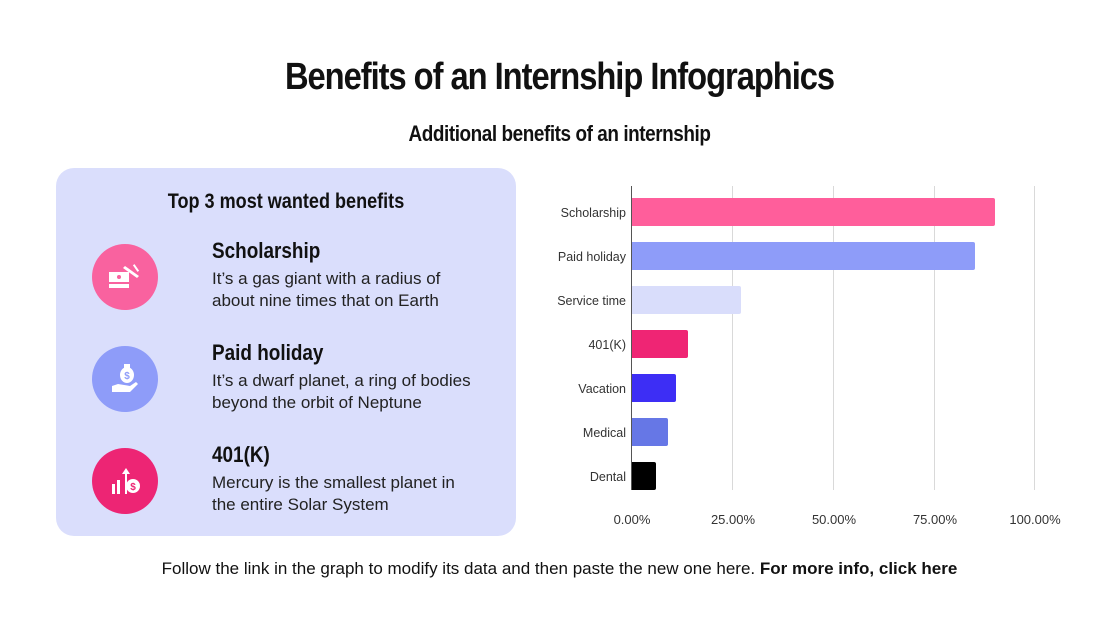 The image size is (1119, 629). Describe the element at coordinates (607, 477) in the screenshot. I see `category-label: Dental` at that location.